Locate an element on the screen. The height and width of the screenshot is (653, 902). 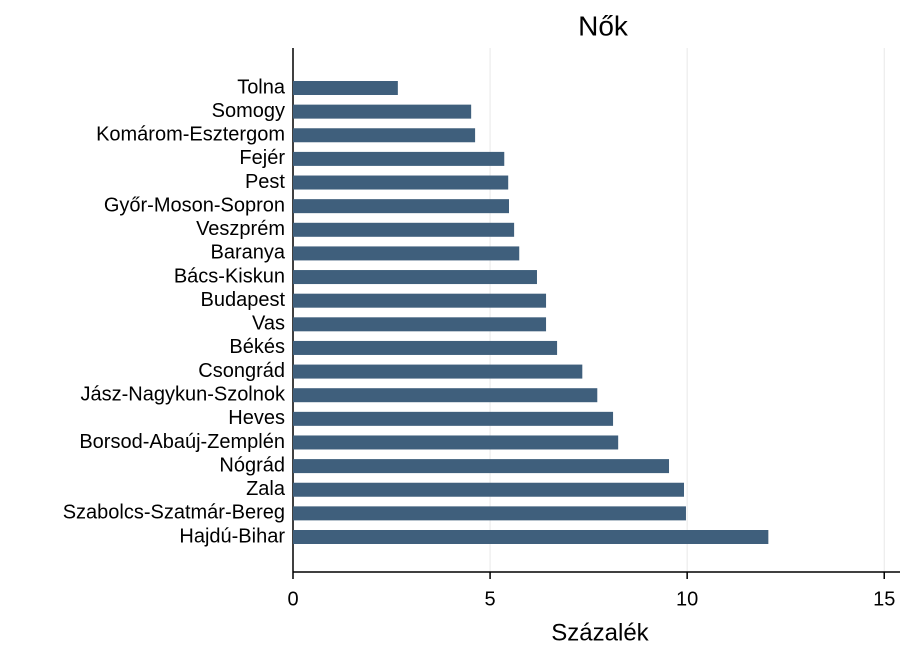
y-tick-label: Somogy is located at coordinates (248, 111).